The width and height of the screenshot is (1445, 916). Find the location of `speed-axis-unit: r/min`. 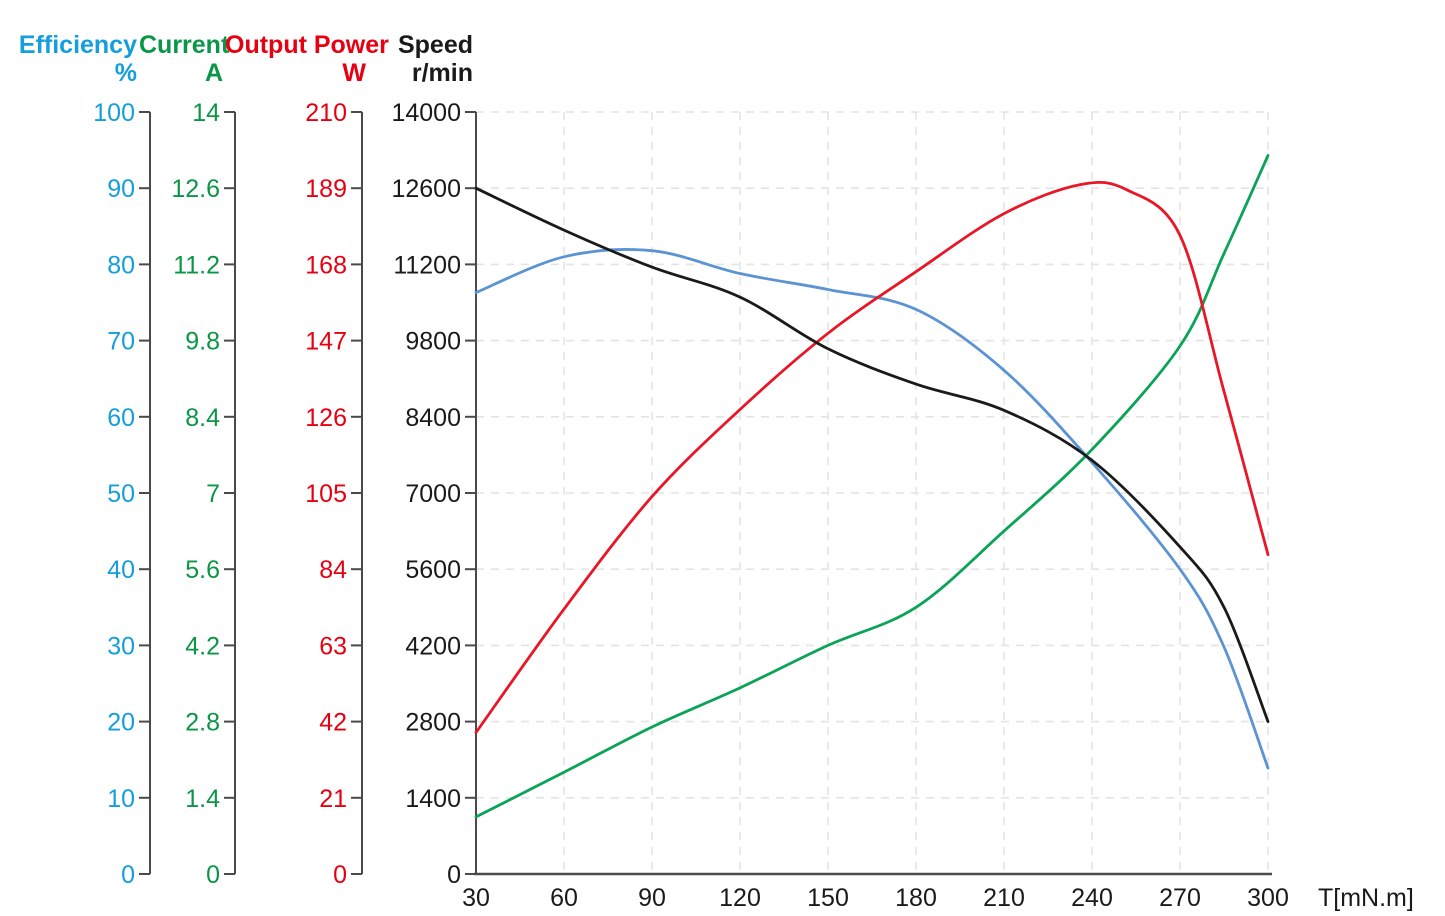

speed-axis-unit: r/min is located at coordinates (442, 73).